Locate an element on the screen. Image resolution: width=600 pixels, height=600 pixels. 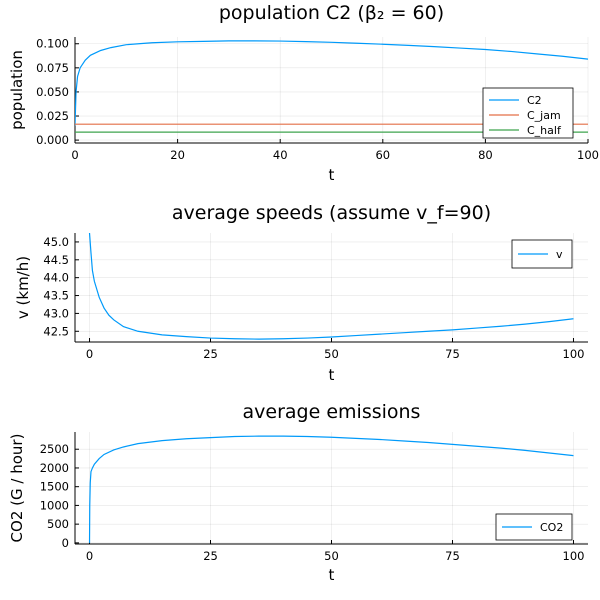
y-tick-label: 43.5 is located at coordinates (56, 296).